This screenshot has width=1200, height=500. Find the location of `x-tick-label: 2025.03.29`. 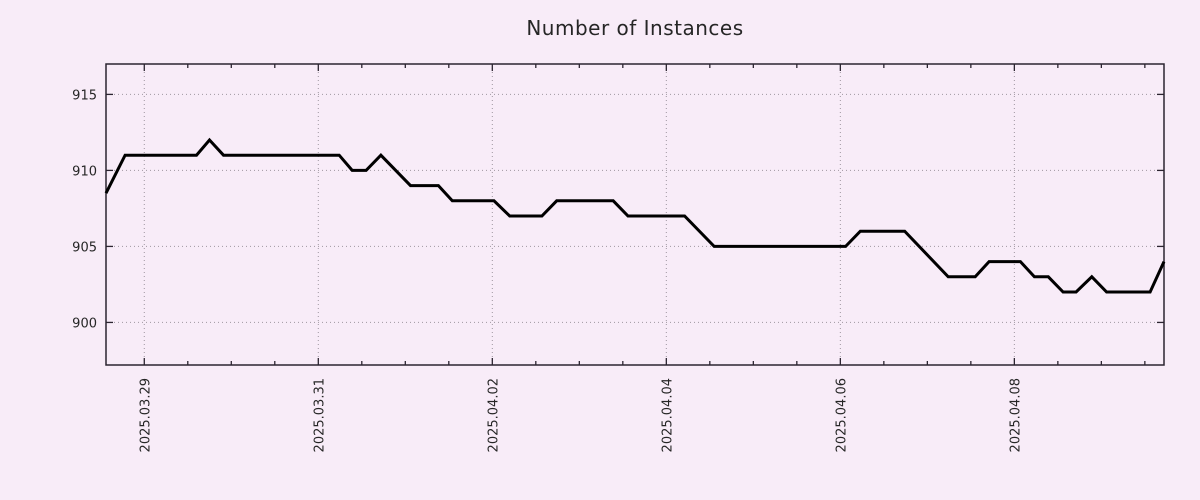

x-tick-label: 2025.03.29 is located at coordinates (145, 415).